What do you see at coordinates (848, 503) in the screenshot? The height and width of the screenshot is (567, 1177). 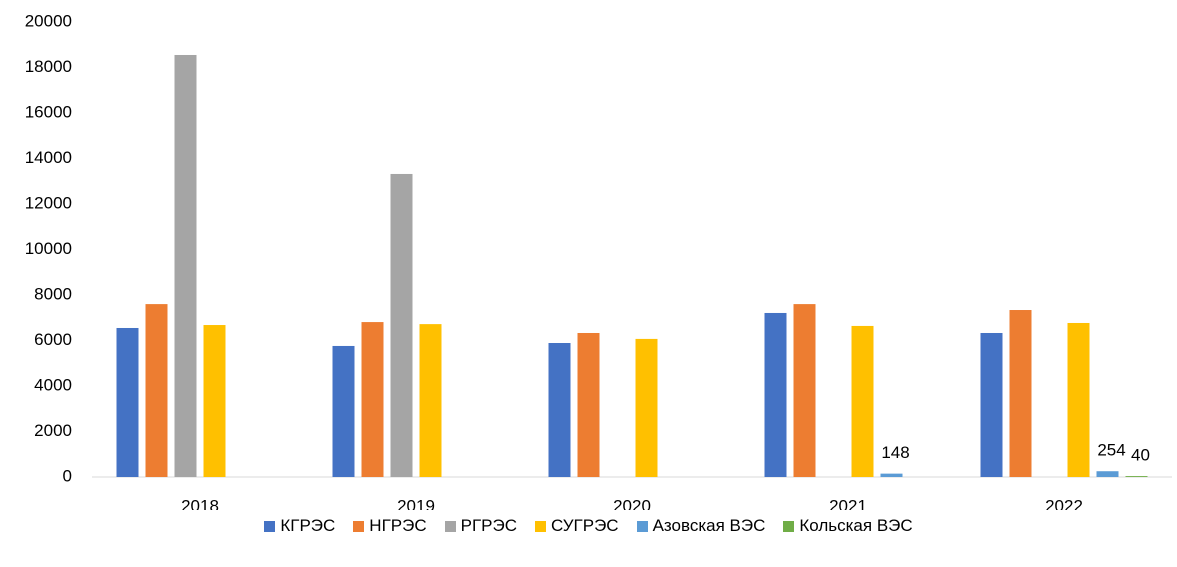 I see `x-tick-label: 2021` at bounding box center [848, 503].